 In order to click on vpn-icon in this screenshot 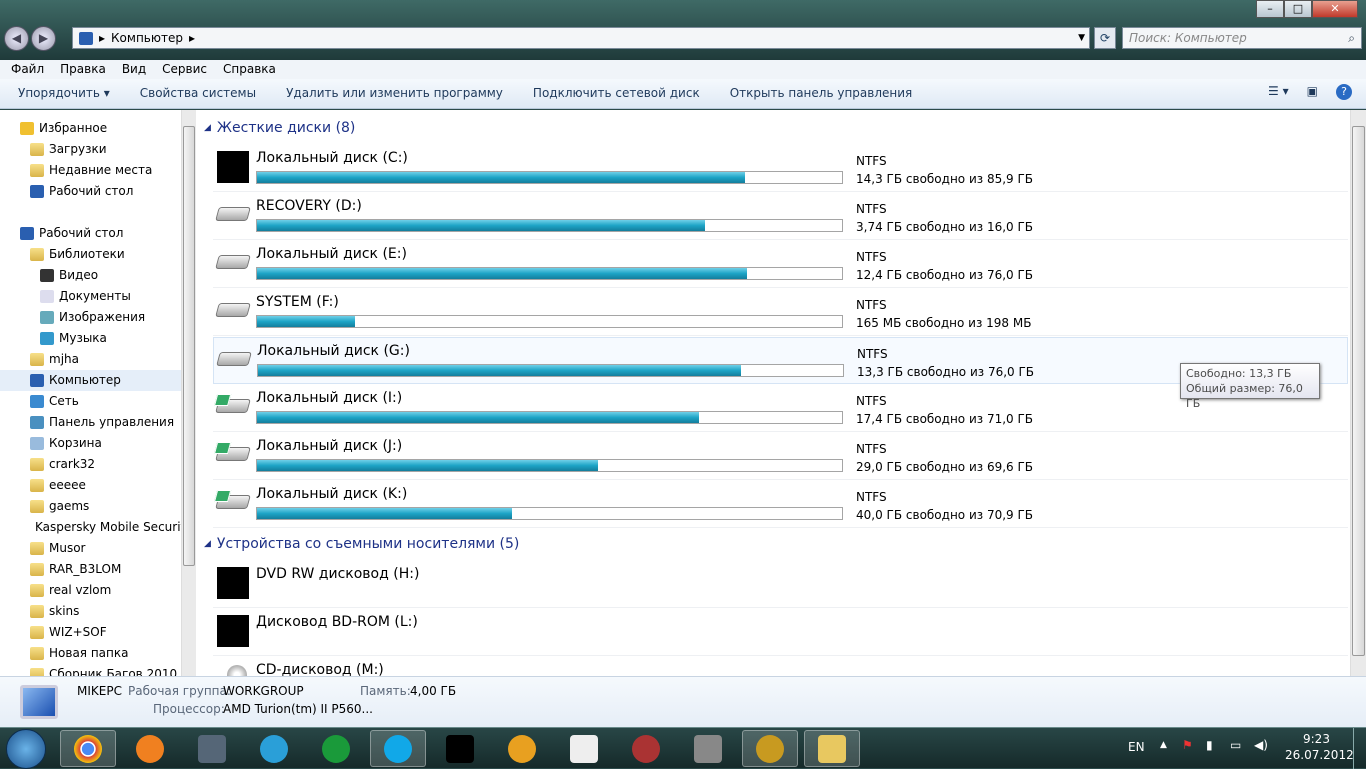, I will do `click(274, 748)`.